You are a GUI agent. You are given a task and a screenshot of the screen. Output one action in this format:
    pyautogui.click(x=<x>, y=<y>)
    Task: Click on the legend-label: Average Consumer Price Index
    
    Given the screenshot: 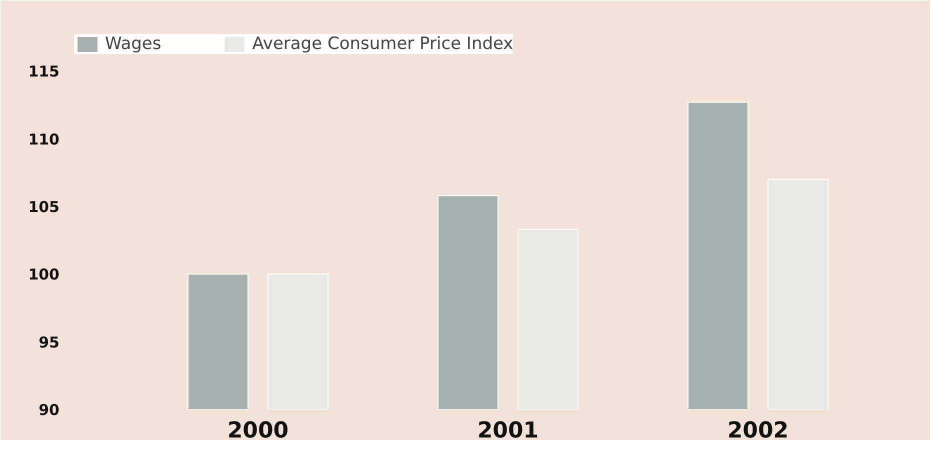 What is the action you would take?
    pyautogui.click(x=383, y=44)
    